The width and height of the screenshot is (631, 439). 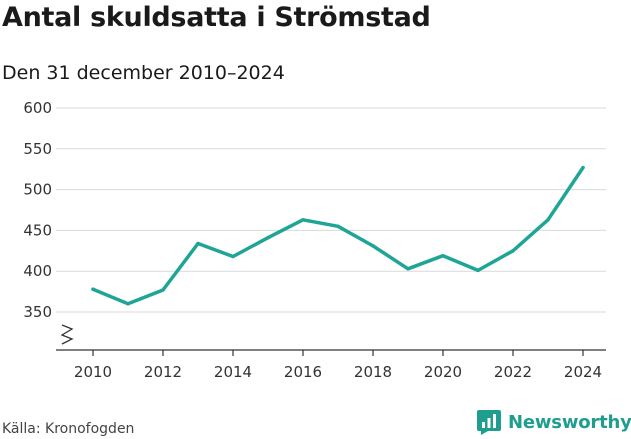 I want to click on source-note: Källa: Kronofogden, so click(x=68, y=429).